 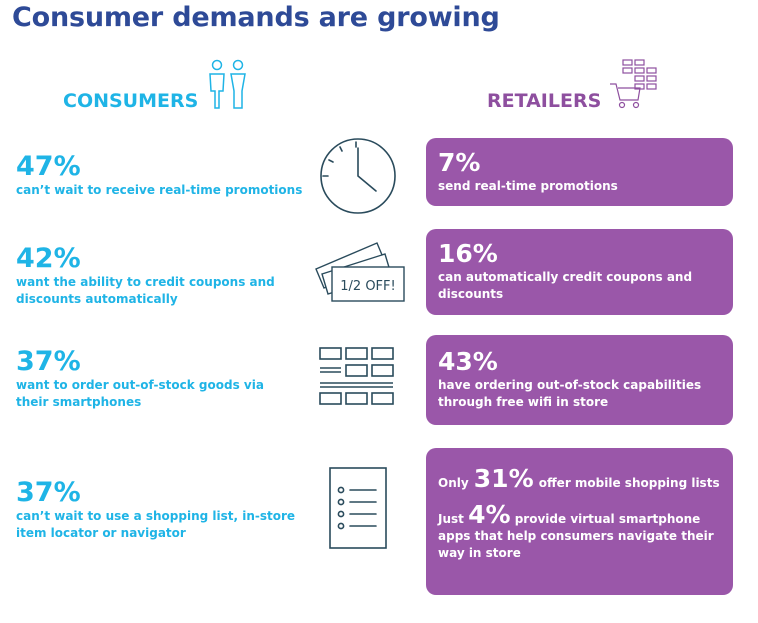 I want to click on retailer-pct: 31%, so click(x=503, y=478).